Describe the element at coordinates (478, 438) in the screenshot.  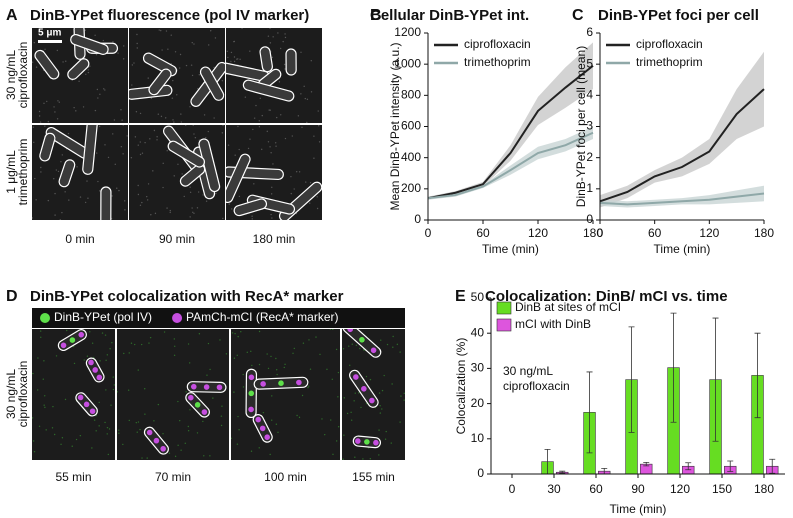
I see `y-tick-label: 10` at that location.